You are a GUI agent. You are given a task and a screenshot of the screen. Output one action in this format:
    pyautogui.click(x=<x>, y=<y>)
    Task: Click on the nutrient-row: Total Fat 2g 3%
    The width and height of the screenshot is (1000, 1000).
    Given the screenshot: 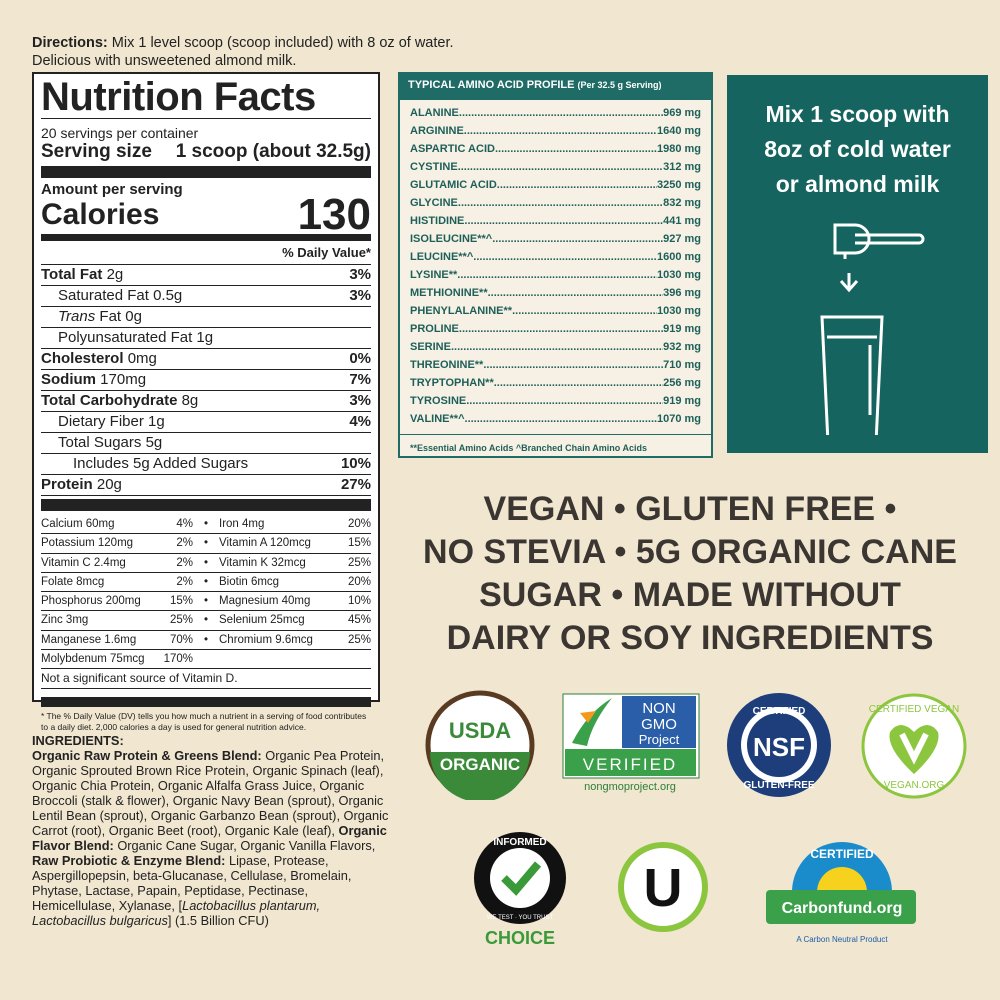 What is the action you would take?
    pyautogui.click(x=206, y=275)
    